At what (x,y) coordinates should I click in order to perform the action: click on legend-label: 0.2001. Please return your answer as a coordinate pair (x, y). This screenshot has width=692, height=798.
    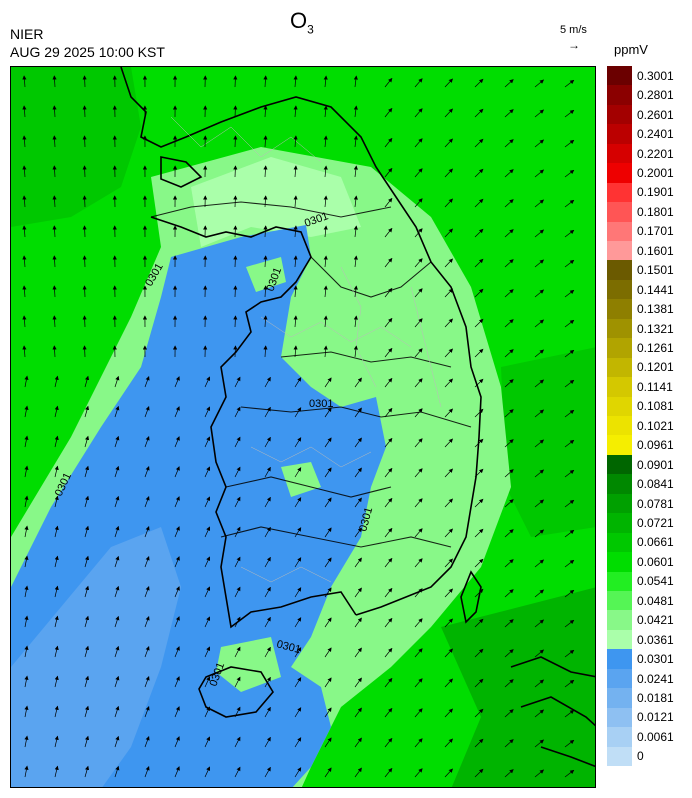
    Looking at the image, I should click on (655, 172).